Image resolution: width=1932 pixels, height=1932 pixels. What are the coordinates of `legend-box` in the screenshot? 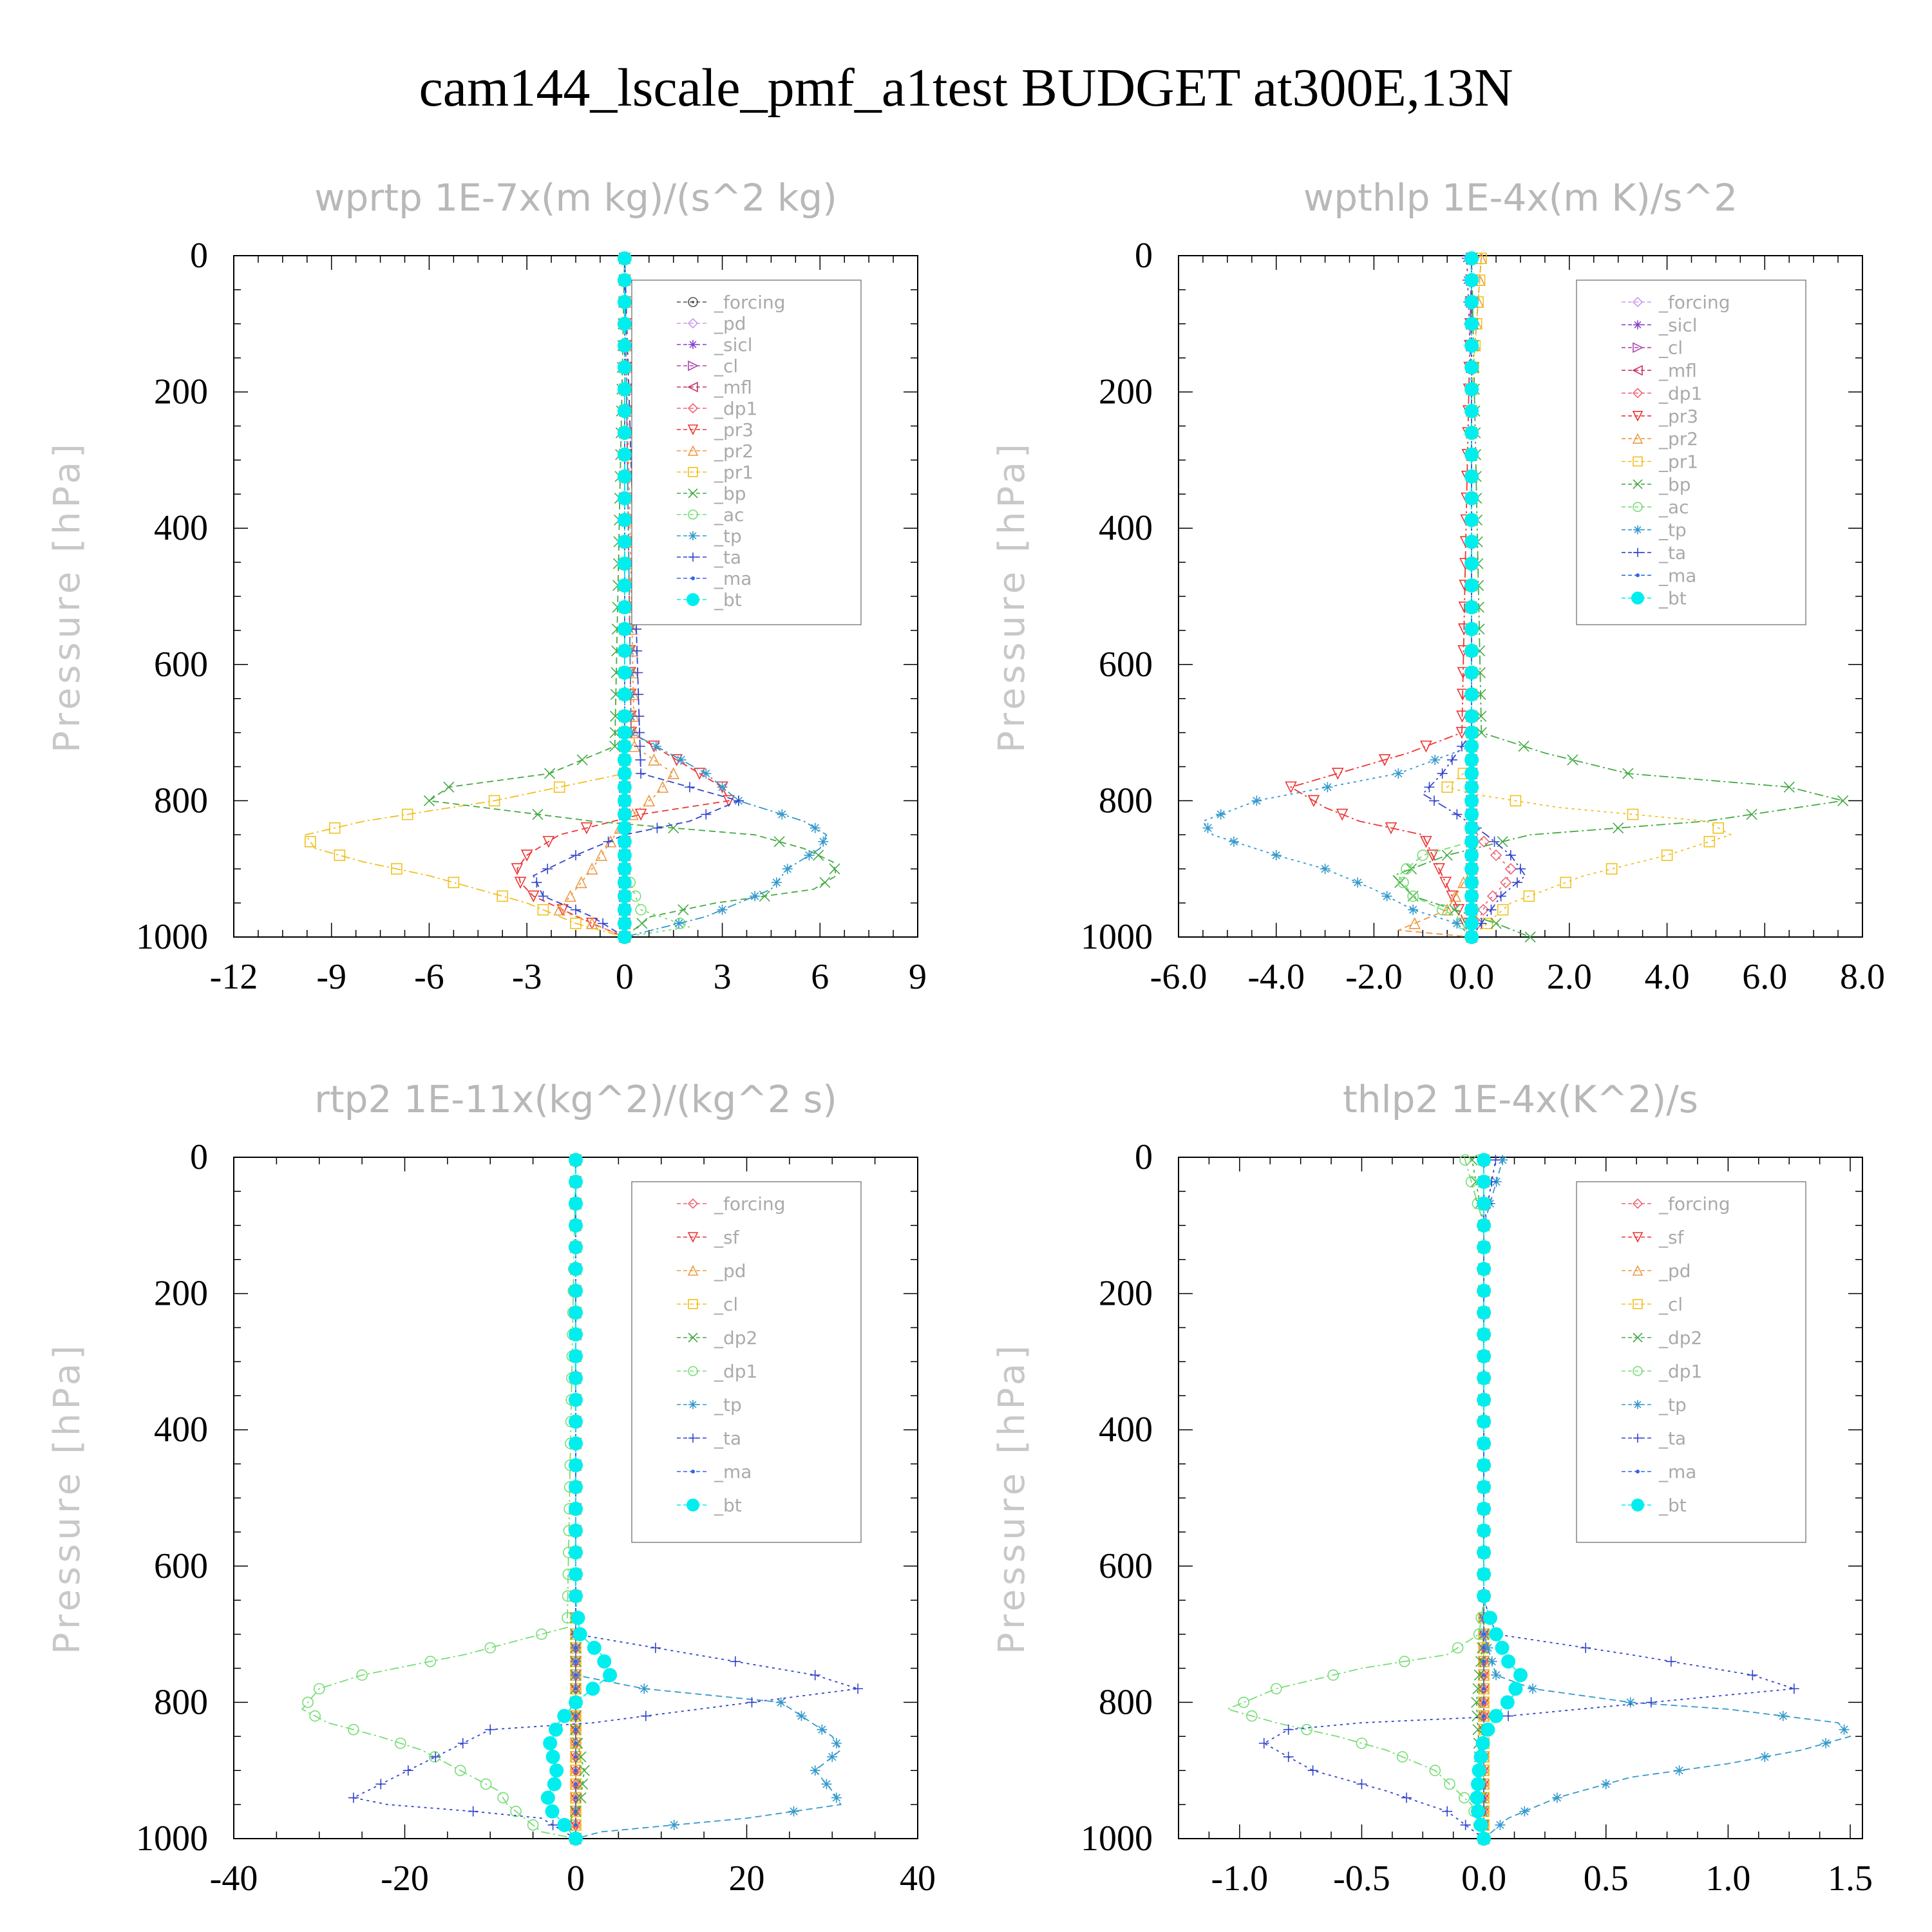 It's located at (747, 452).